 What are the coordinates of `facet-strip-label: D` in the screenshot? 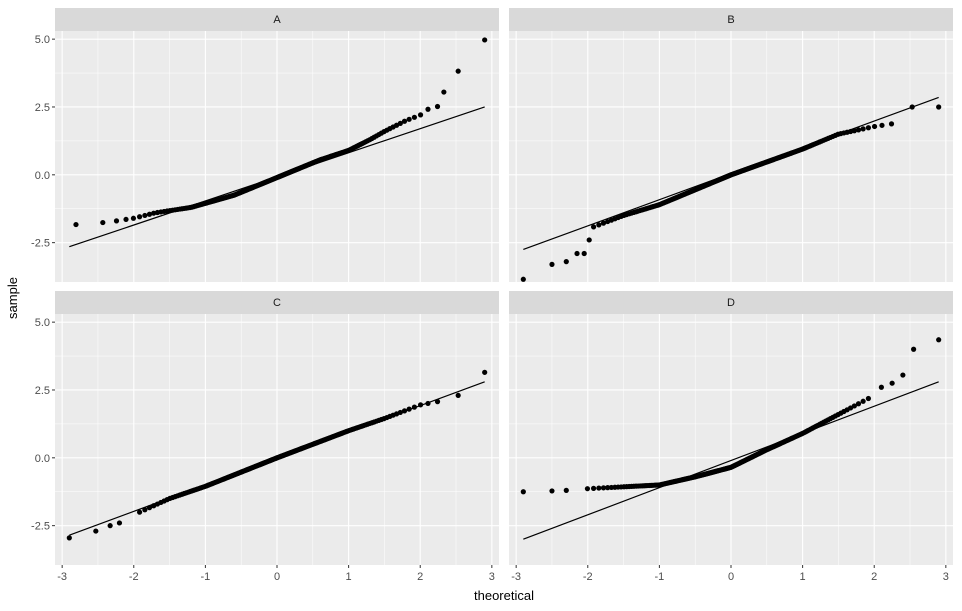 It's located at (731, 303).